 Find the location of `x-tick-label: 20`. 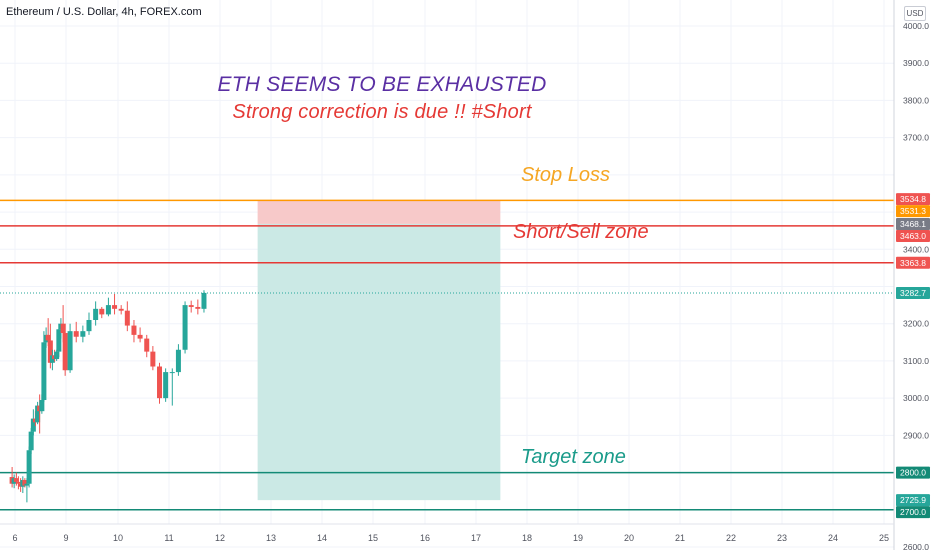

x-tick-label: 20 is located at coordinates (629, 538).